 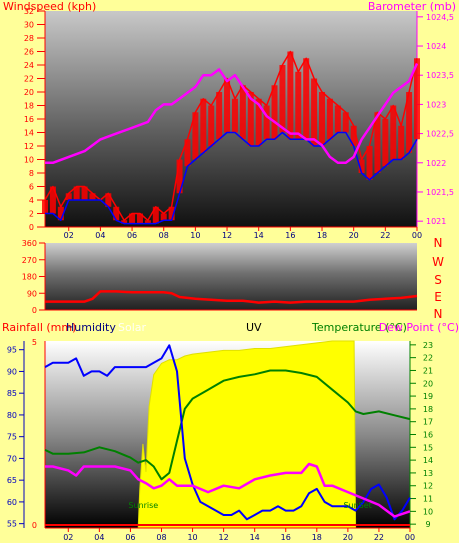 What do you see at coordinates (34, 310) in the screenshot?
I see `dir-y-tick-label: 0` at bounding box center [34, 310].